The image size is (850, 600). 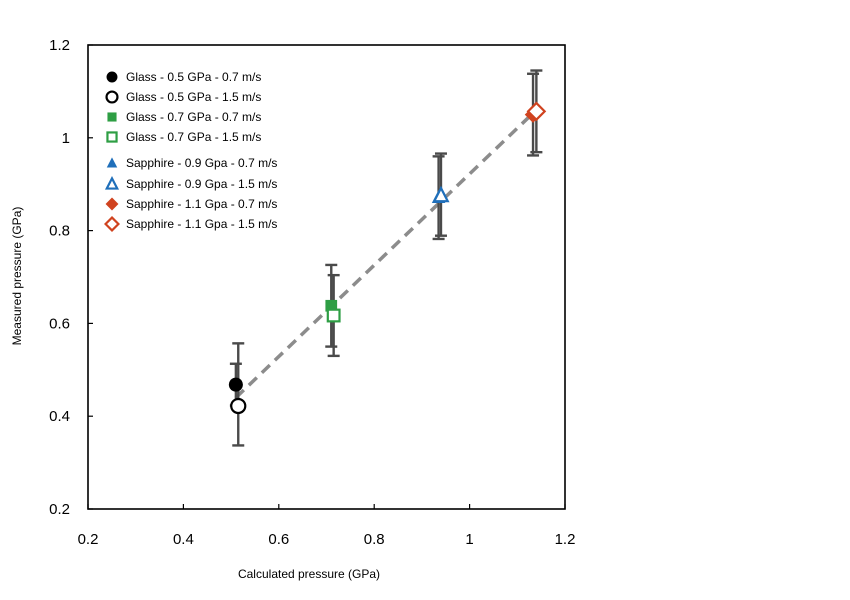 What do you see at coordinates (193, 97) in the screenshot?
I see `legend-label: Glass - 0.5 GPa - 1.5 m/s` at bounding box center [193, 97].